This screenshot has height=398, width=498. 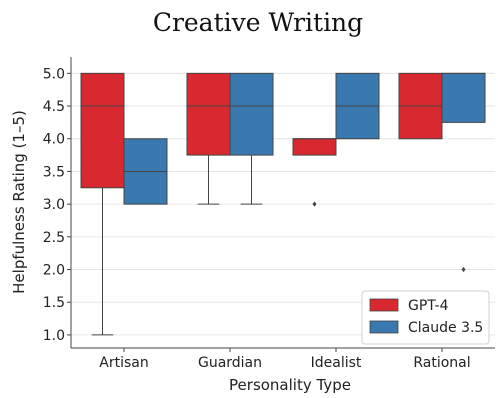 What do you see at coordinates (54, 238) in the screenshot?
I see `y-tick-label: 2.5` at bounding box center [54, 238].